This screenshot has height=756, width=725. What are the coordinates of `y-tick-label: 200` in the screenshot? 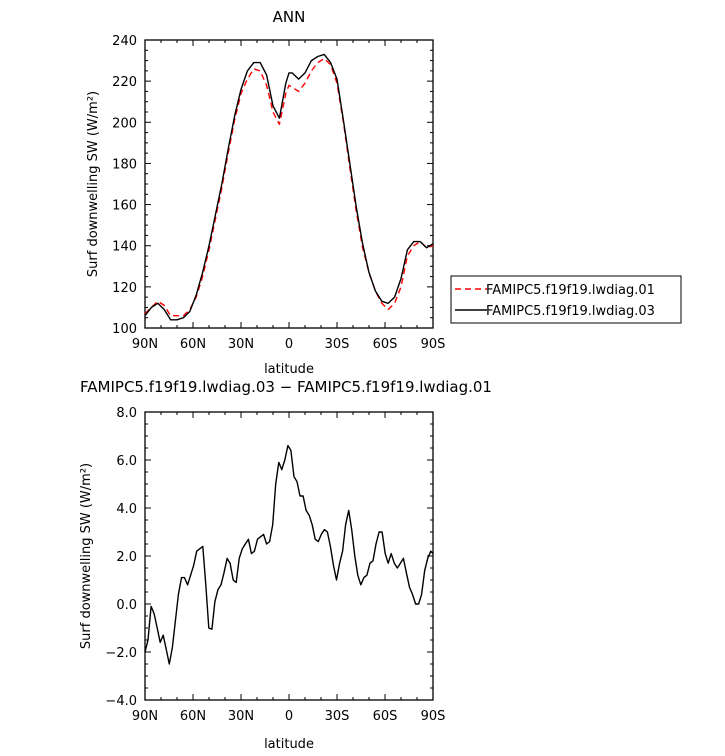 It's located at (124, 123).